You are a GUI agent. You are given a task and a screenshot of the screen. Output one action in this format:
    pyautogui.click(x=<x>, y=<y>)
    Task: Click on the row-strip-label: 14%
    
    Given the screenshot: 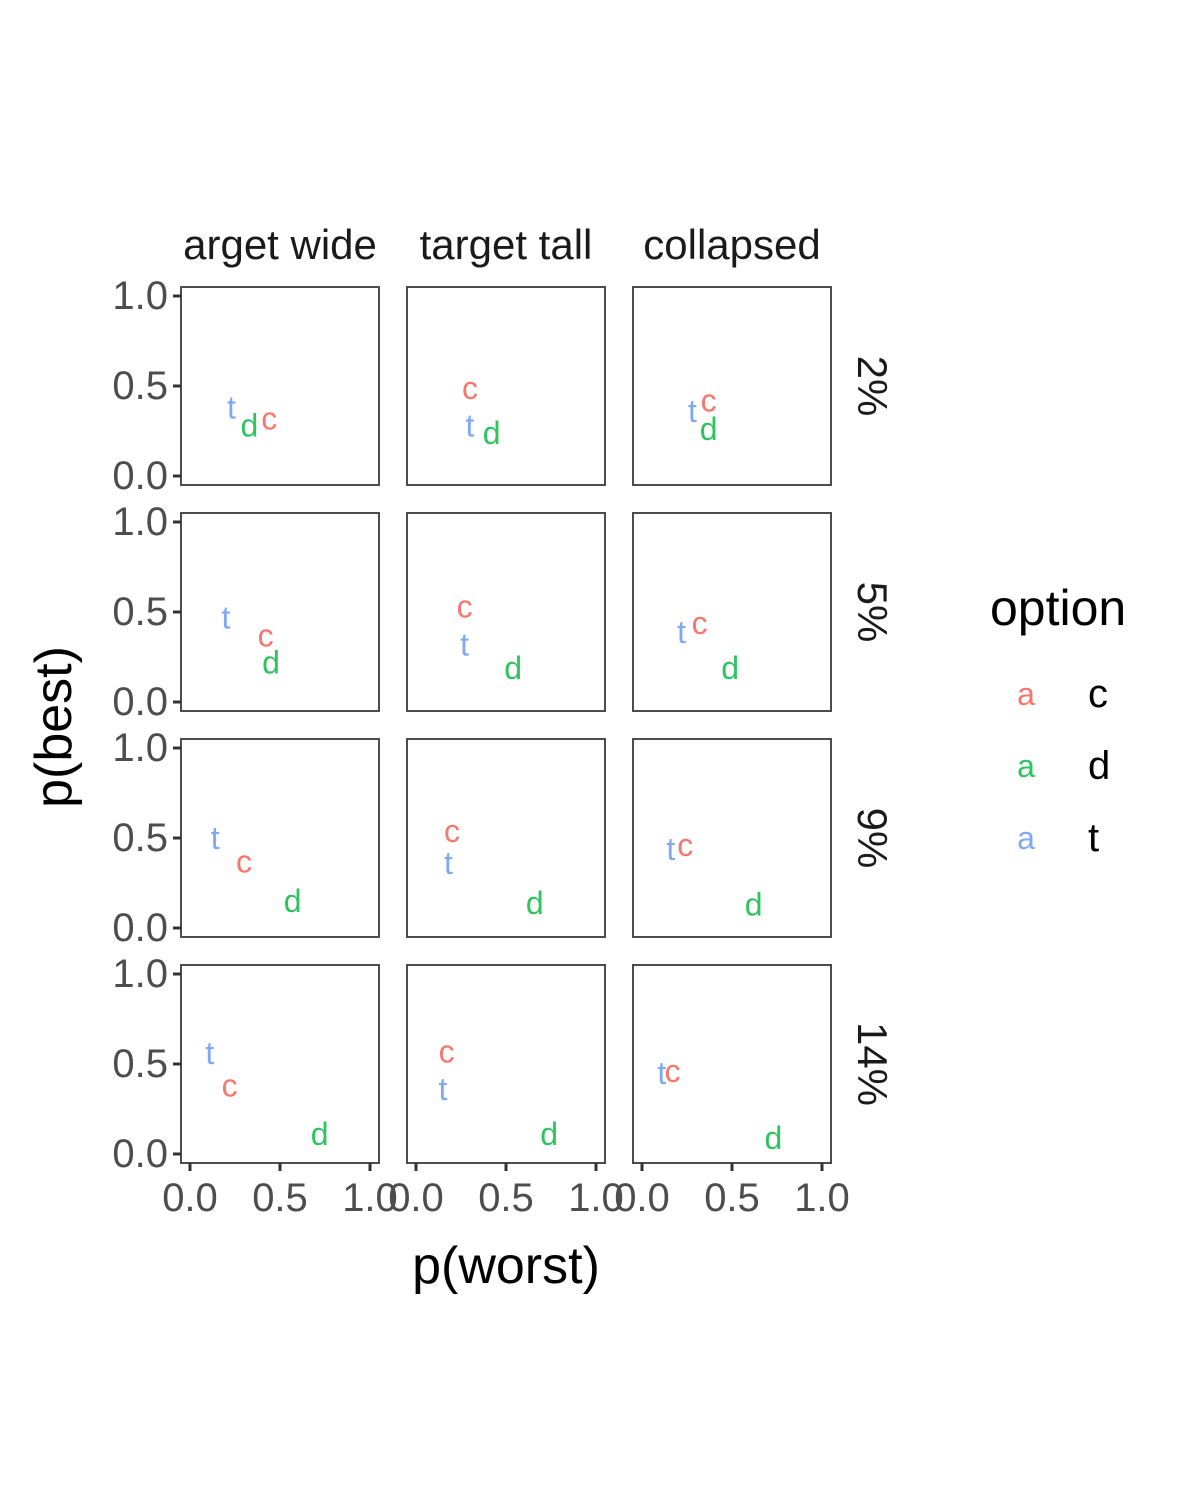 What is the action you would take?
    pyautogui.click(x=872, y=1064)
    